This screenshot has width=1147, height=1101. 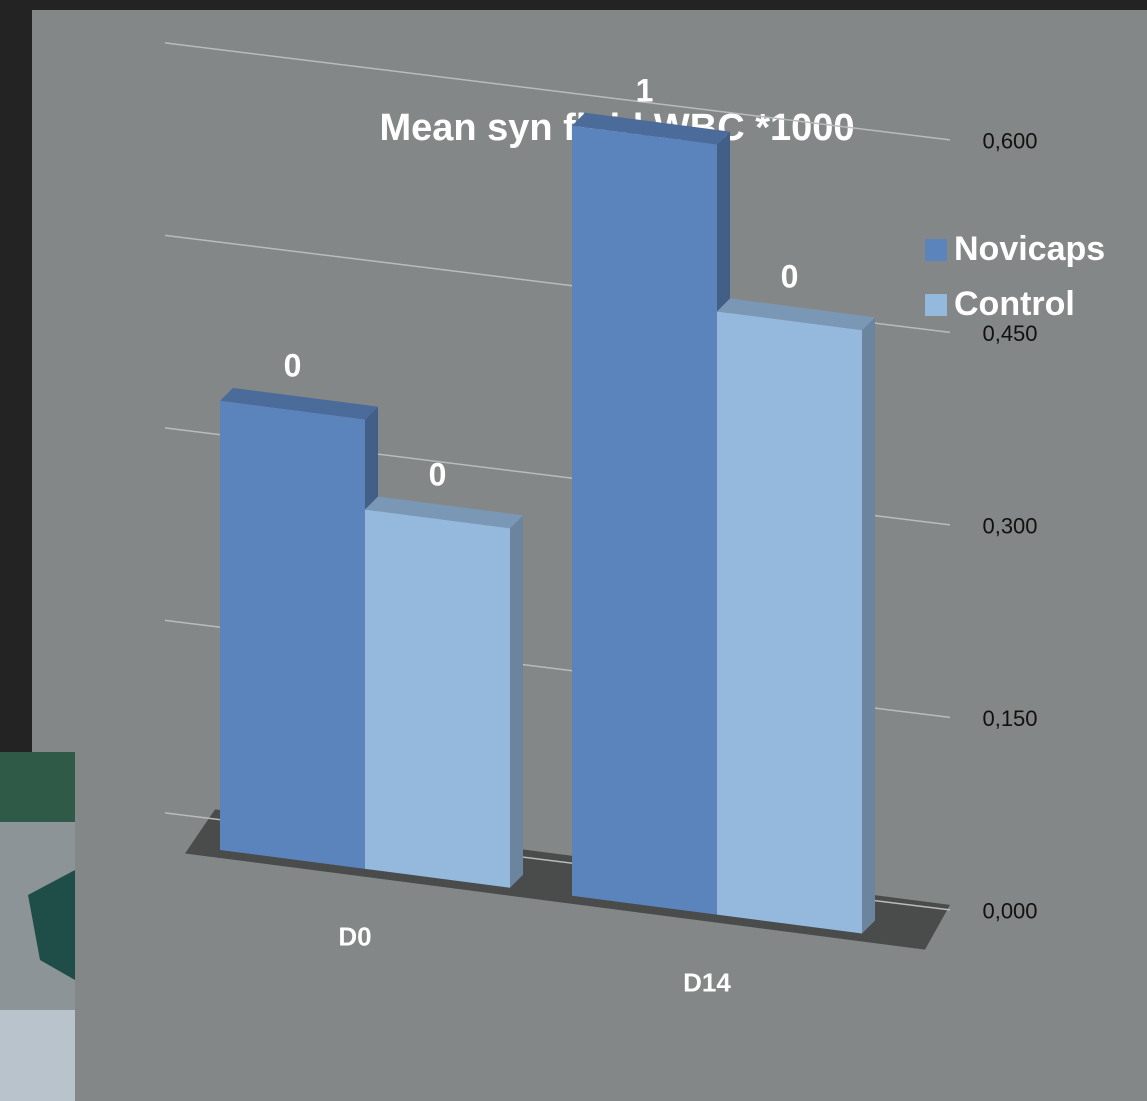 What do you see at coordinates (1009, 911) in the screenshot?
I see `y-tick-label: 0,000` at bounding box center [1009, 911].